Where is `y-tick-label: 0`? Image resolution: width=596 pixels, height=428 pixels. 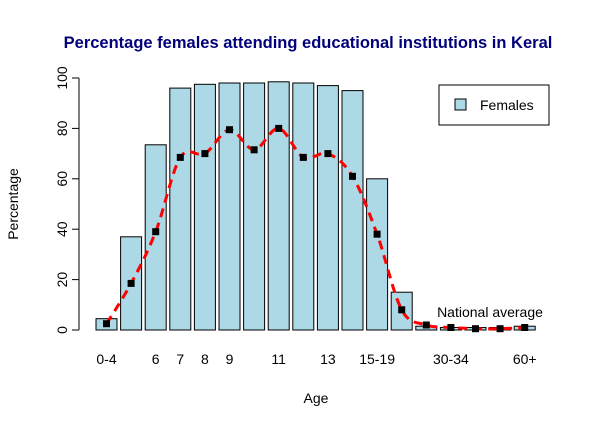
y-tick-label: 0 is located at coordinates (62, 330).